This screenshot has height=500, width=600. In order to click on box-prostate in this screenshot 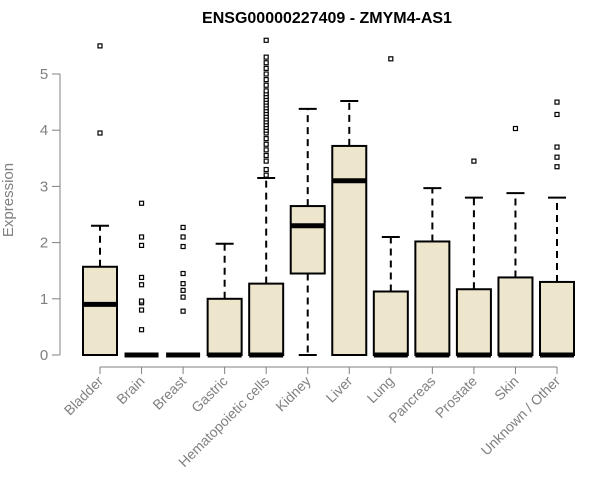, I will do `click(473, 258)`.